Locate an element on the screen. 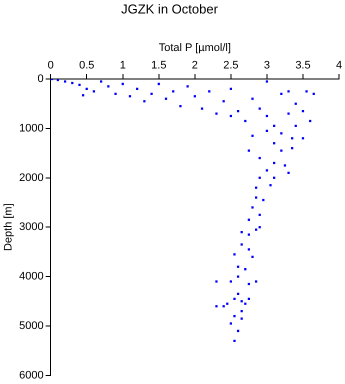 The width and height of the screenshot is (345, 384). x-tick-label: 0 is located at coordinates (51, 65).